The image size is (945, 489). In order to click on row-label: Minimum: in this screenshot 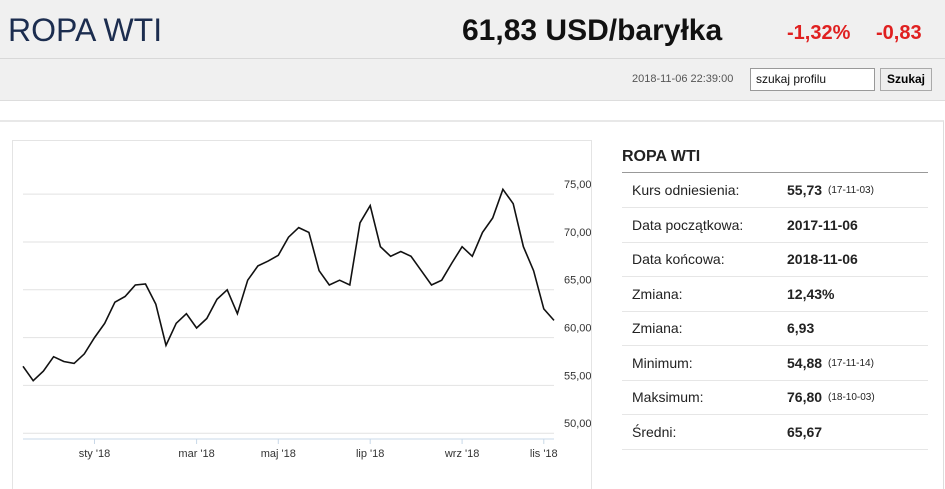, I will do `click(662, 362)`.